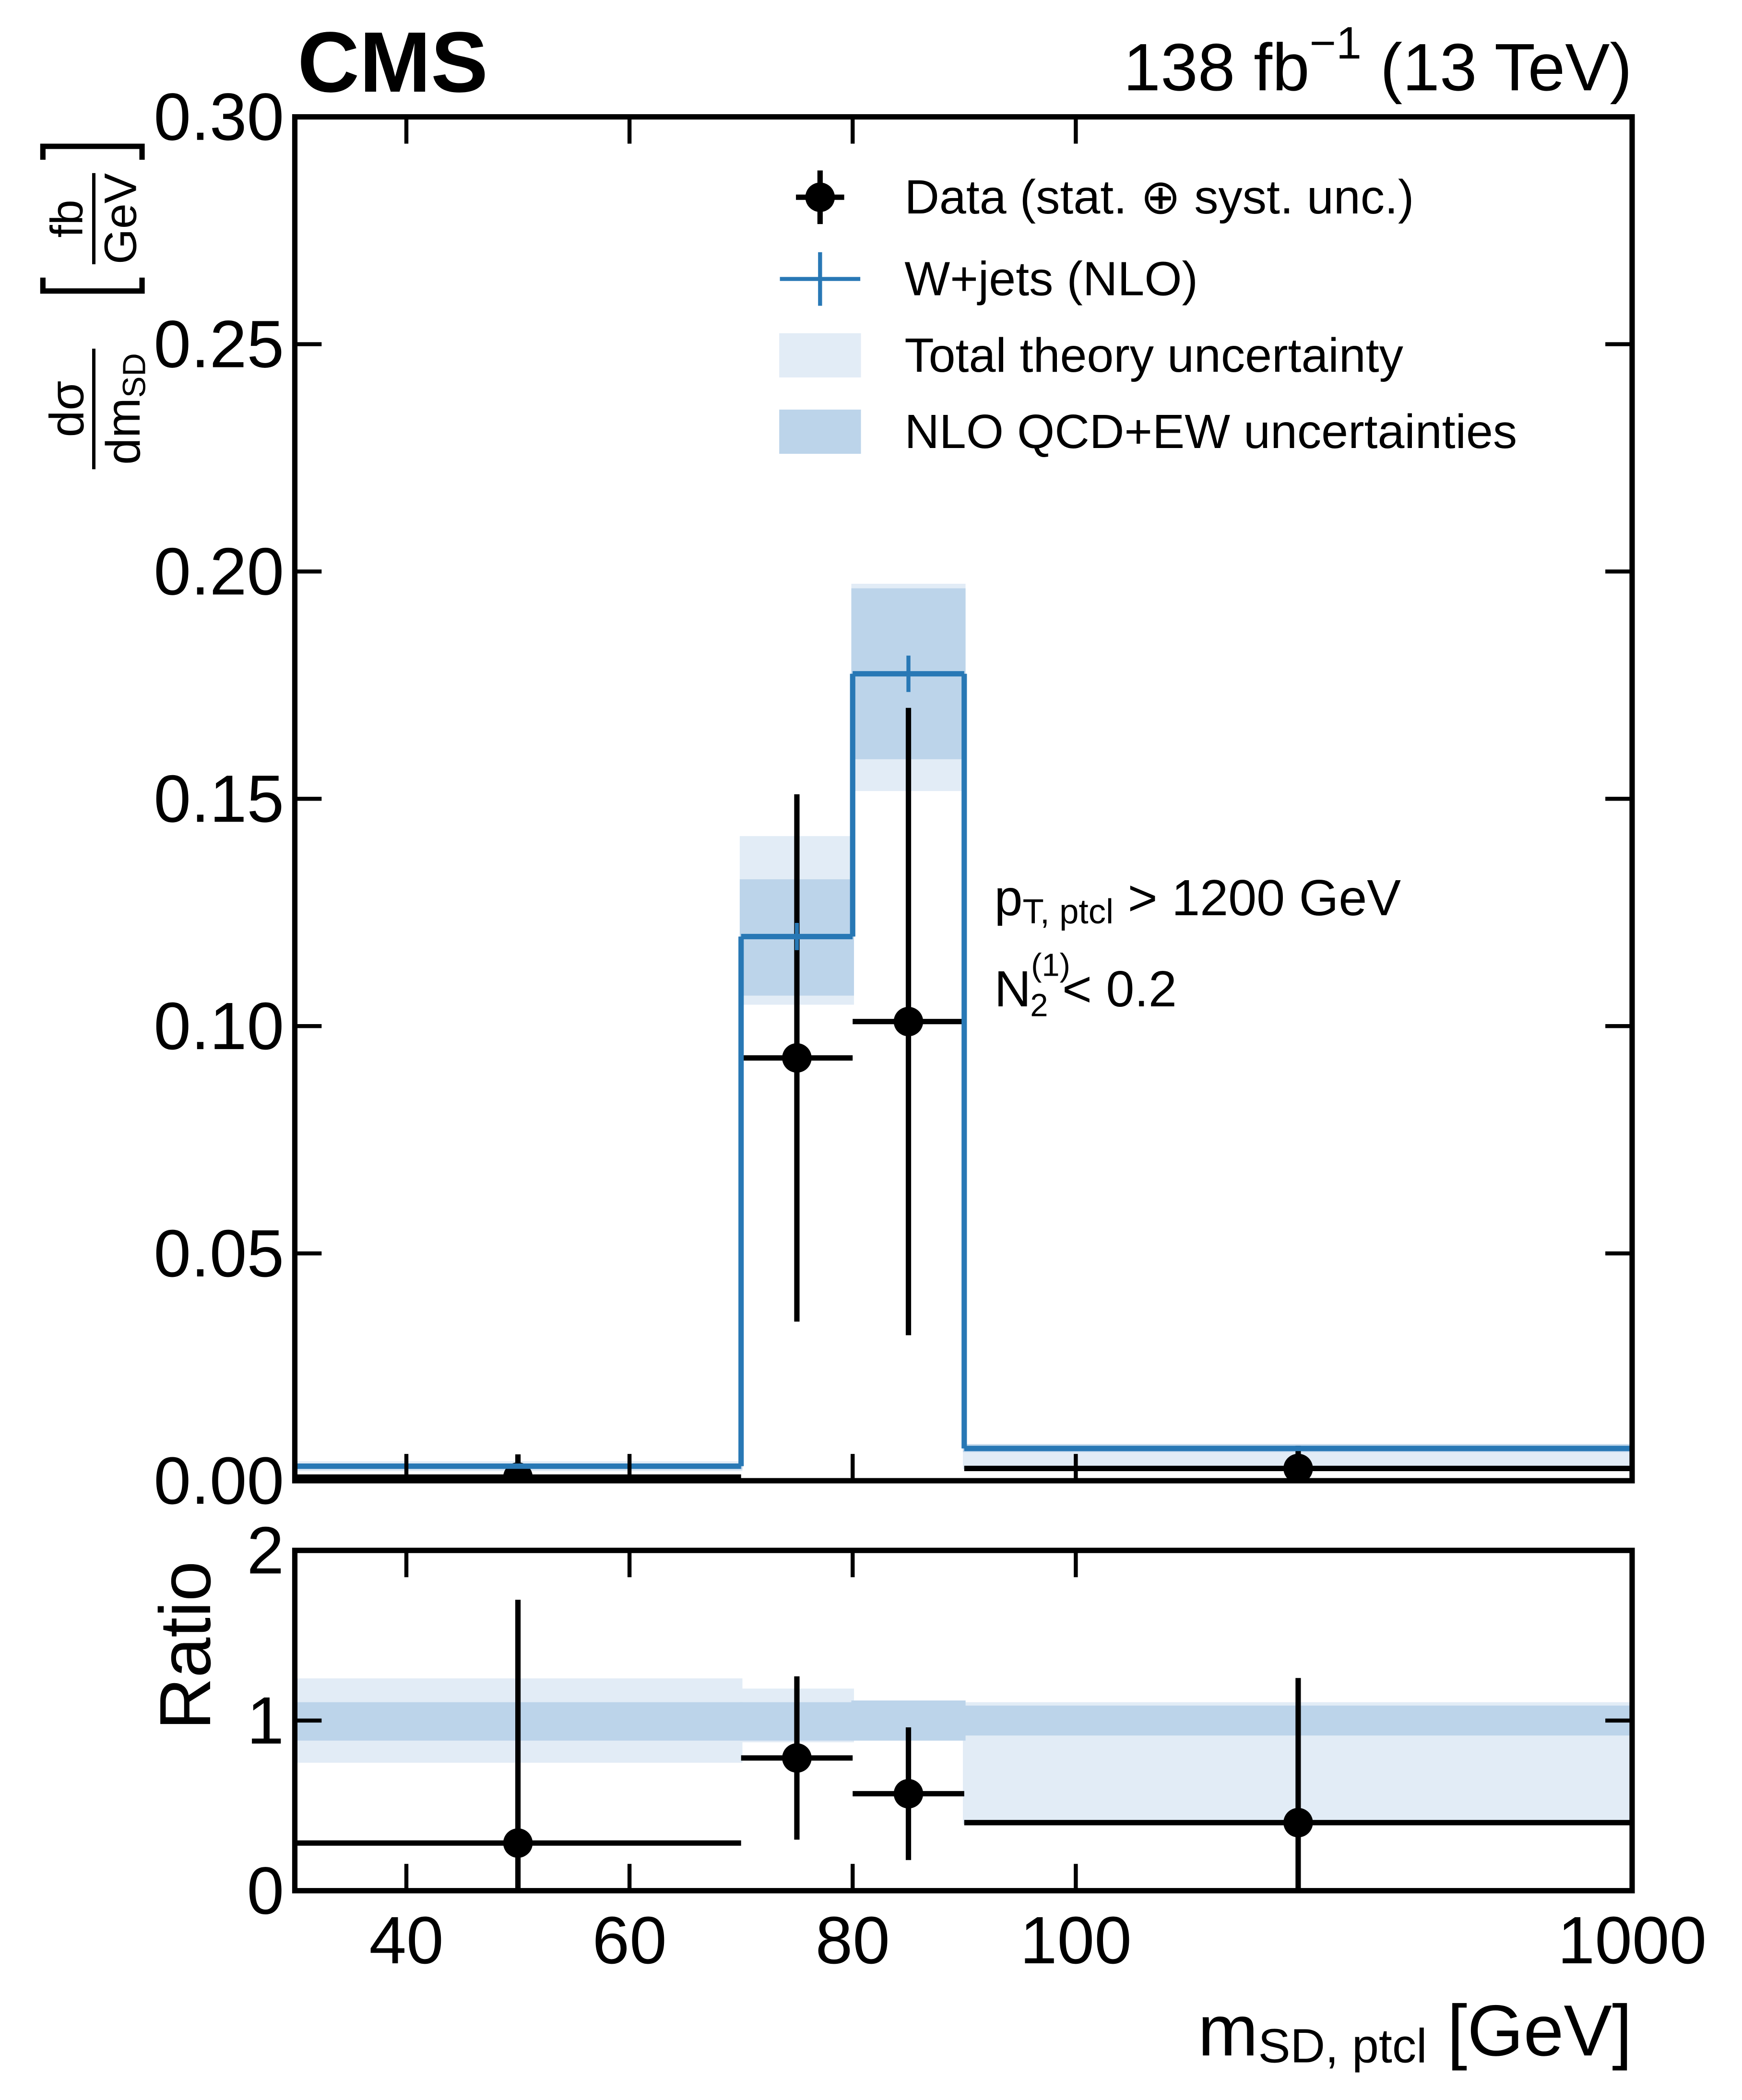 Image resolution: width=1742 pixels, height=2100 pixels. What do you see at coordinates (1497, 67) in the screenshot?
I see `lumi-tail: (13 TeV)` at bounding box center [1497, 67].